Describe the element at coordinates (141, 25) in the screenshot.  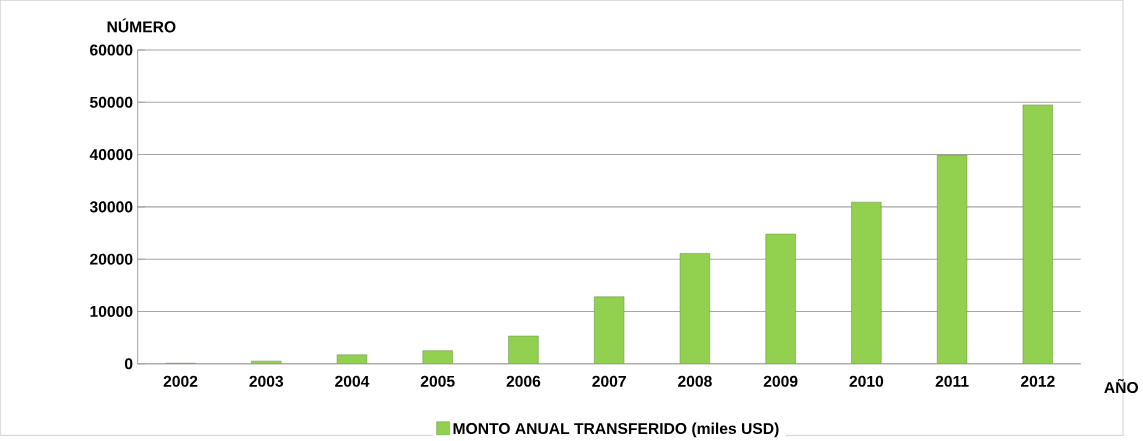
I see `y-axis-title: NÚMERO` at that location.